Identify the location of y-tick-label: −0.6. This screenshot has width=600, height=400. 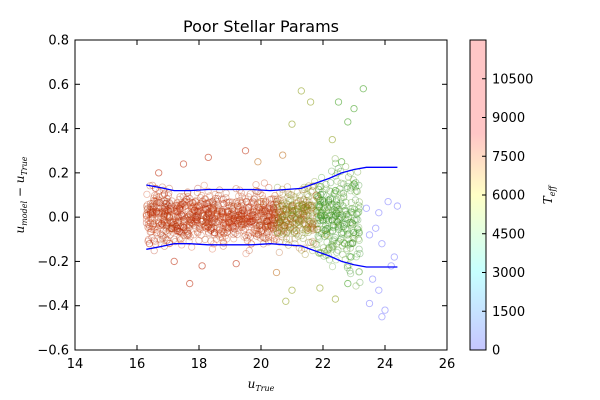
(53, 351).